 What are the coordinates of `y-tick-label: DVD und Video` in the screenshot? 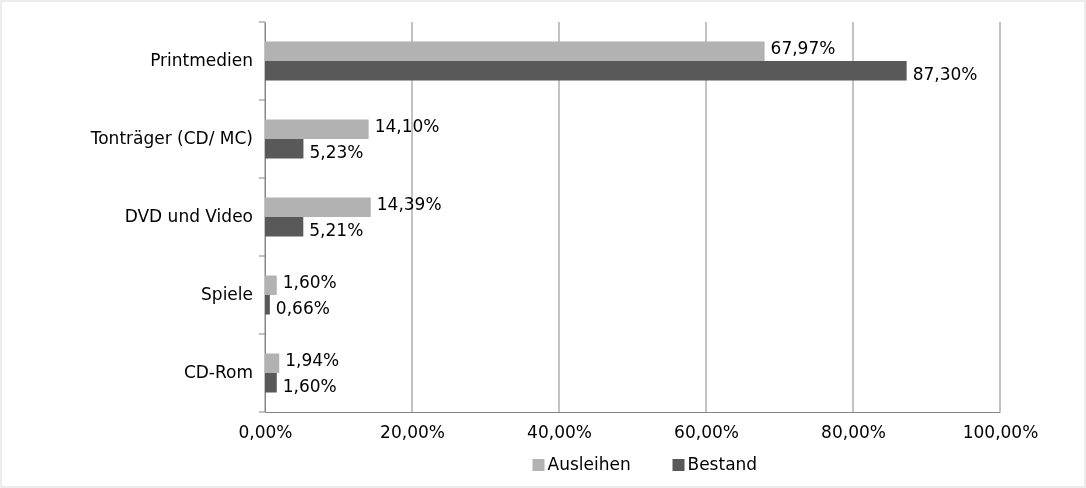 It's located at (188, 216).